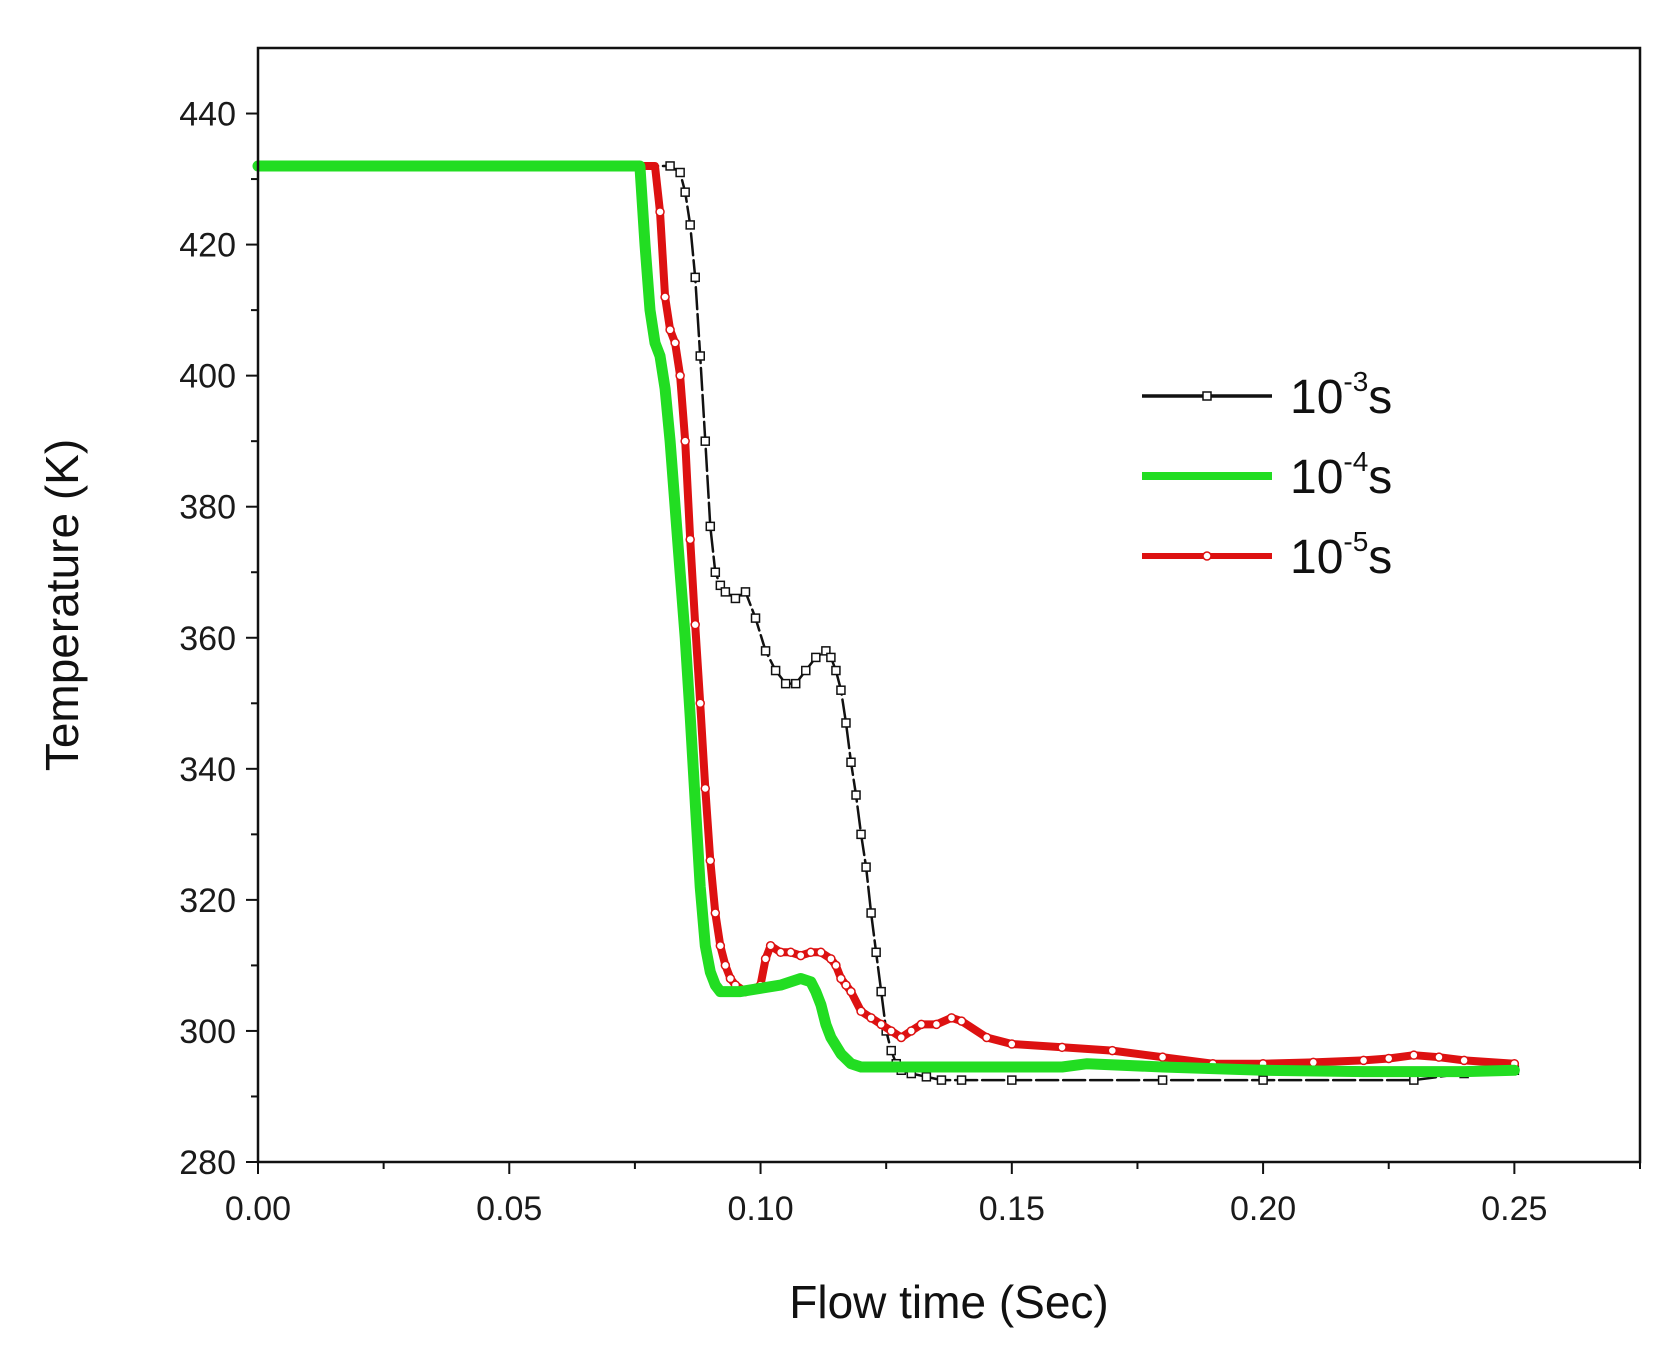 The width and height of the screenshot is (1653, 1353). I want to click on x-tick-label: 0.00, so click(258, 1209).